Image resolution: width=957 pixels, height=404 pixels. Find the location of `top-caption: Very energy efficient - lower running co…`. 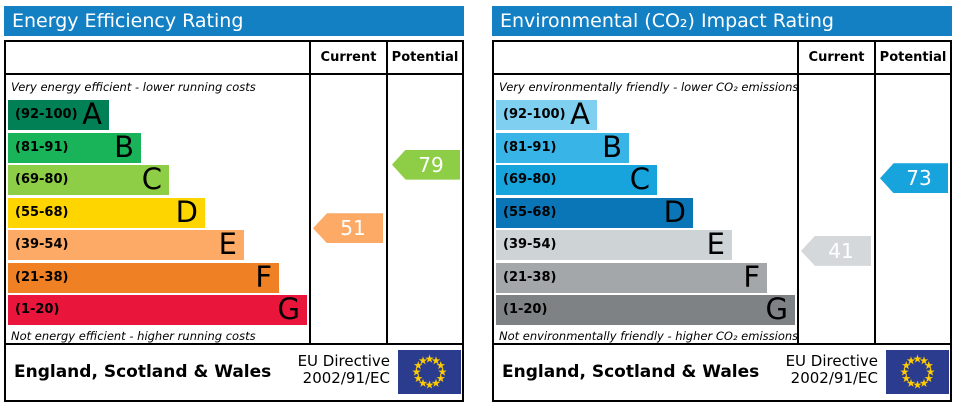

top-caption: Very energy efficient - lower running co… is located at coordinates (133, 87).